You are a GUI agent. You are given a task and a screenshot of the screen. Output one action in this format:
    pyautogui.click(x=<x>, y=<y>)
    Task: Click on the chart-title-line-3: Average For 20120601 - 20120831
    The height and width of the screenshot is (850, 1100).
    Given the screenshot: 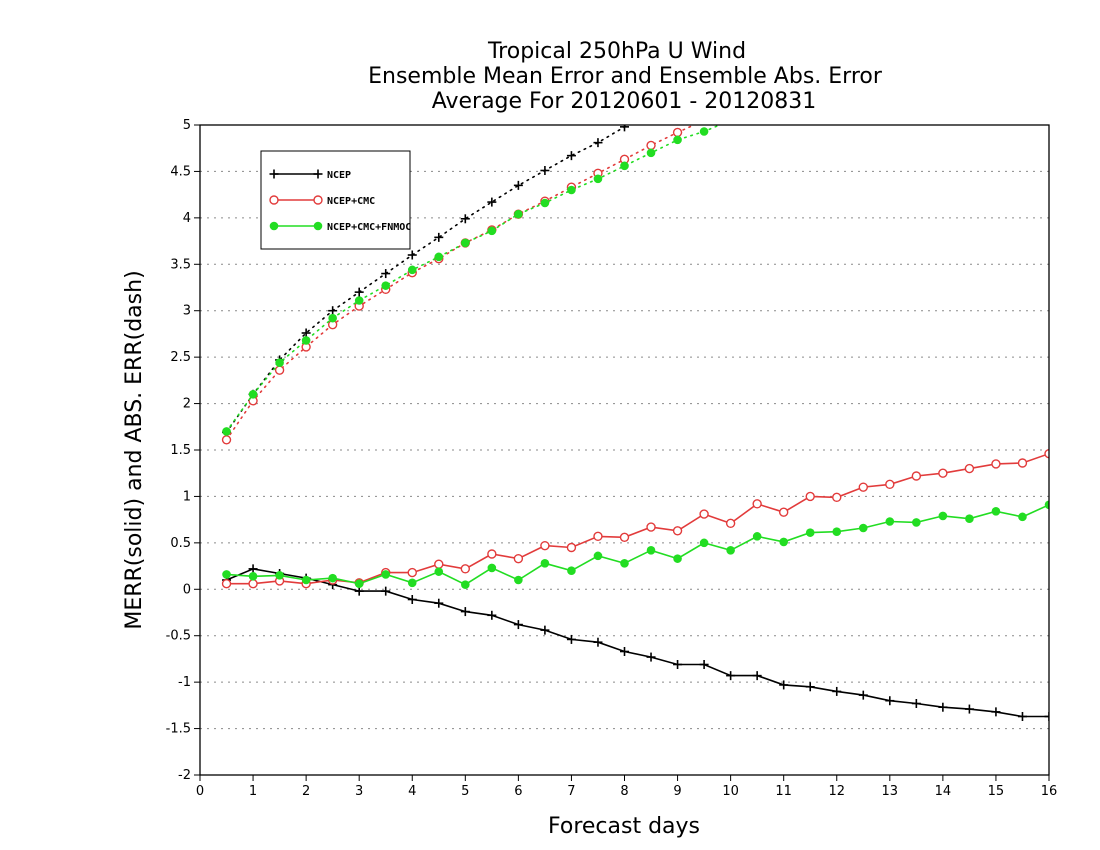 What is the action you would take?
    pyautogui.click(x=624, y=101)
    